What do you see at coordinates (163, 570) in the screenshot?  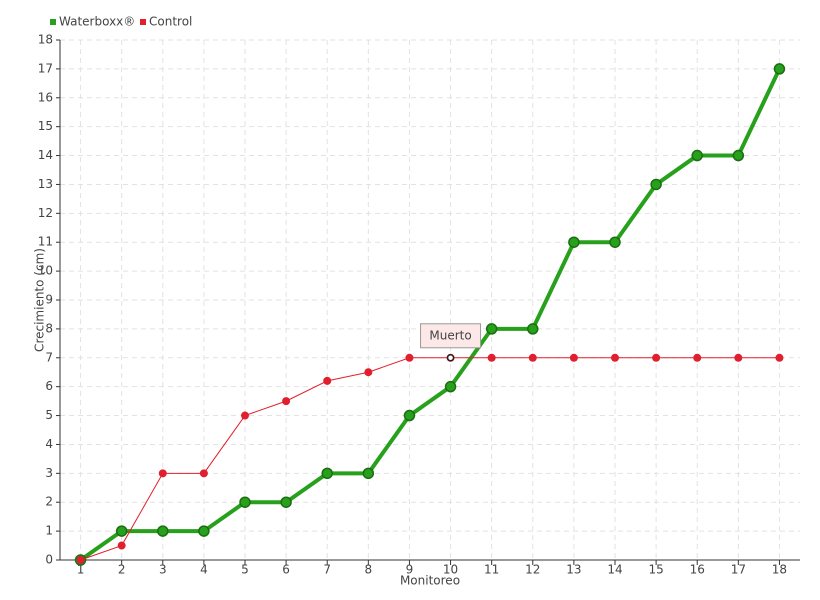 I see `x-tick-label: 3` at bounding box center [163, 570].